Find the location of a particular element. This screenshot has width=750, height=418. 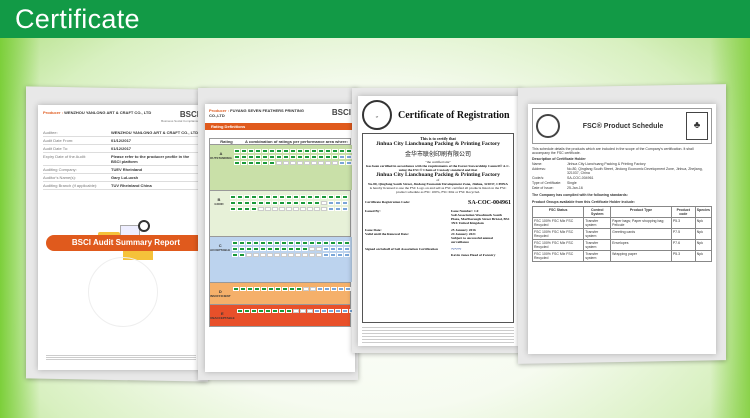

column-header: Product code is located at coordinates (683, 212).